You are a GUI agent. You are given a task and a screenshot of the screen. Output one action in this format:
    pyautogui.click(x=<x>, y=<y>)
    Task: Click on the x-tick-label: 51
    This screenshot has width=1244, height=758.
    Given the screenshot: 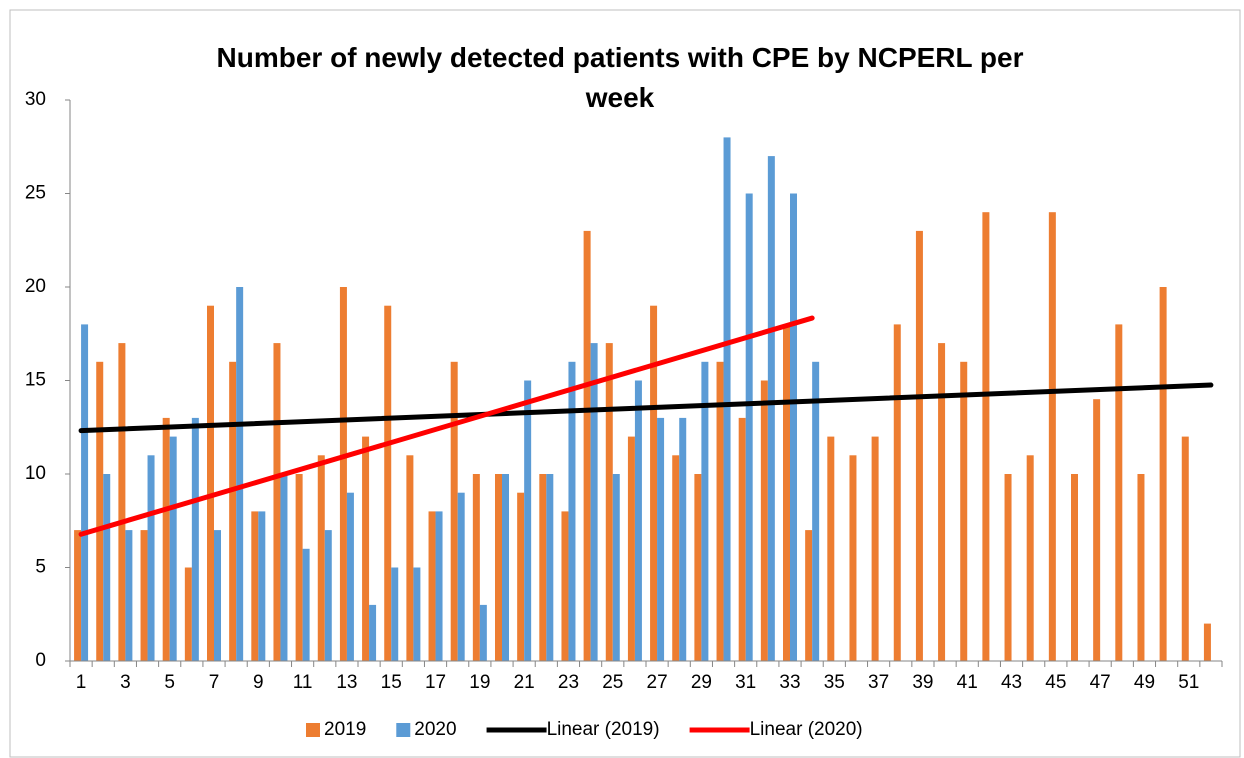 What is the action you would take?
    pyautogui.click(x=1188, y=682)
    